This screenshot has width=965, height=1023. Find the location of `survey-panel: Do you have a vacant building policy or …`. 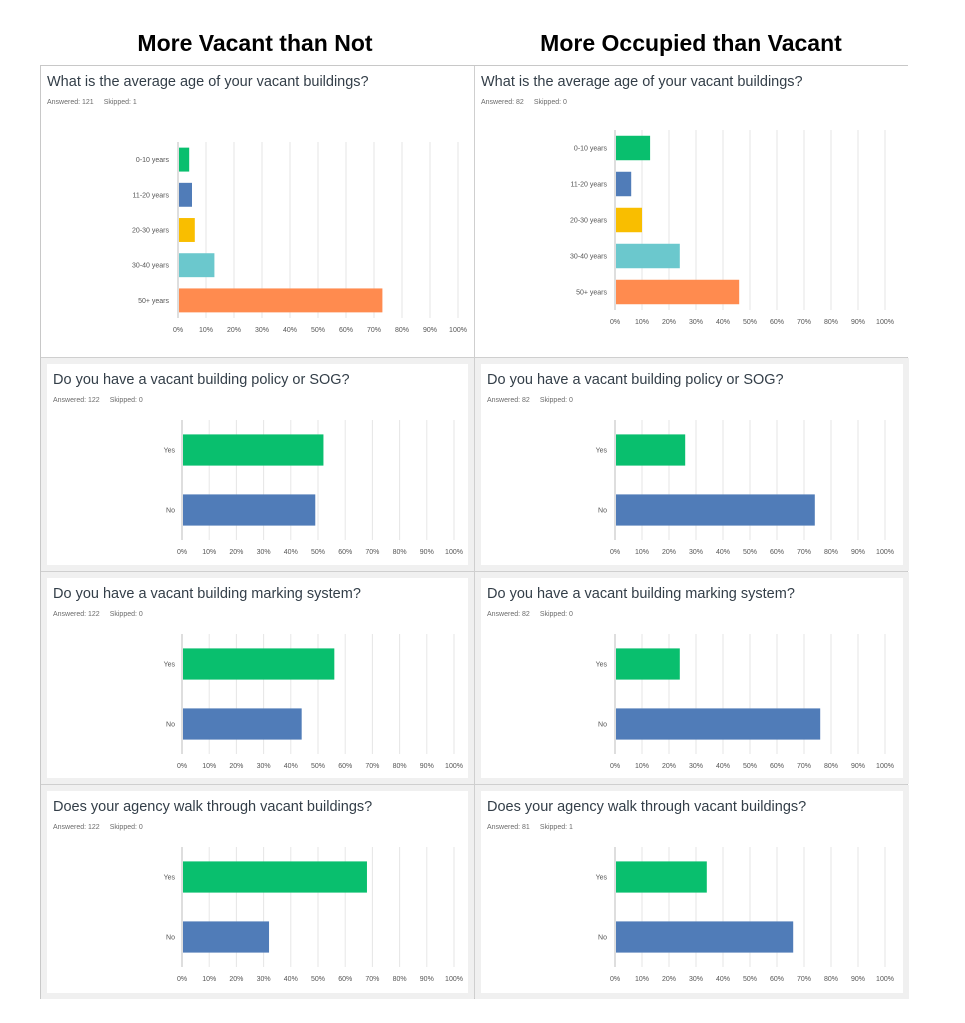

survey-panel: Do you have a vacant building policy or … is located at coordinates (257, 464).